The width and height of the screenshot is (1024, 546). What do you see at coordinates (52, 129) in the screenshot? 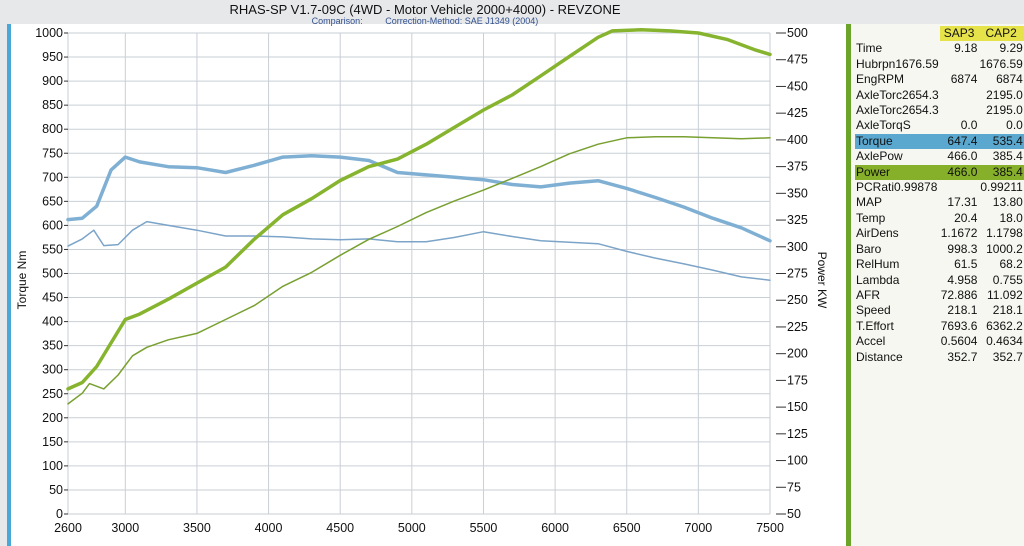
I see `y-tick-label: 800` at bounding box center [52, 129].